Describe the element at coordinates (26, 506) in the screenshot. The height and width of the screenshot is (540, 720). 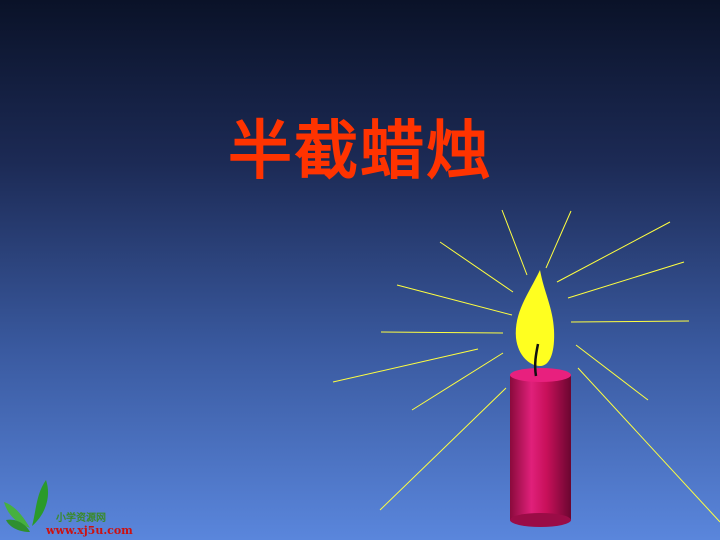
I see `green-leaf-logo-icon` at that location.